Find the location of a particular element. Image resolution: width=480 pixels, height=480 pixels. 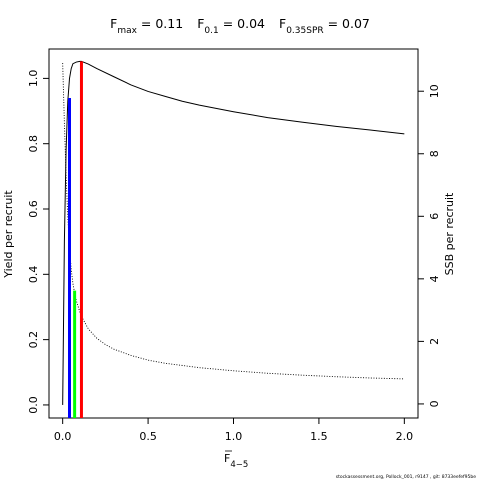

y-right-tick-label: 0 is located at coordinates (434, 403).